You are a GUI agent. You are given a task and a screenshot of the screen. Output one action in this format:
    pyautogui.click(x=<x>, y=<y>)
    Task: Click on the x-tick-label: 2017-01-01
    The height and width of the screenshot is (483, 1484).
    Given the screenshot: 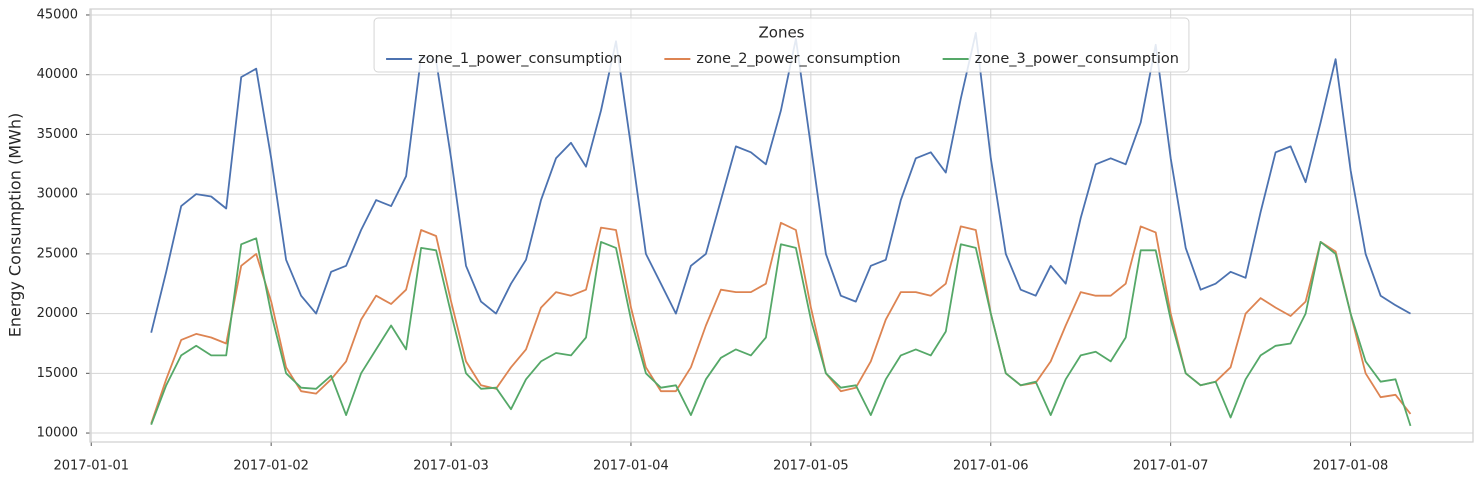 What is the action you would take?
    pyautogui.click(x=91, y=466)
    